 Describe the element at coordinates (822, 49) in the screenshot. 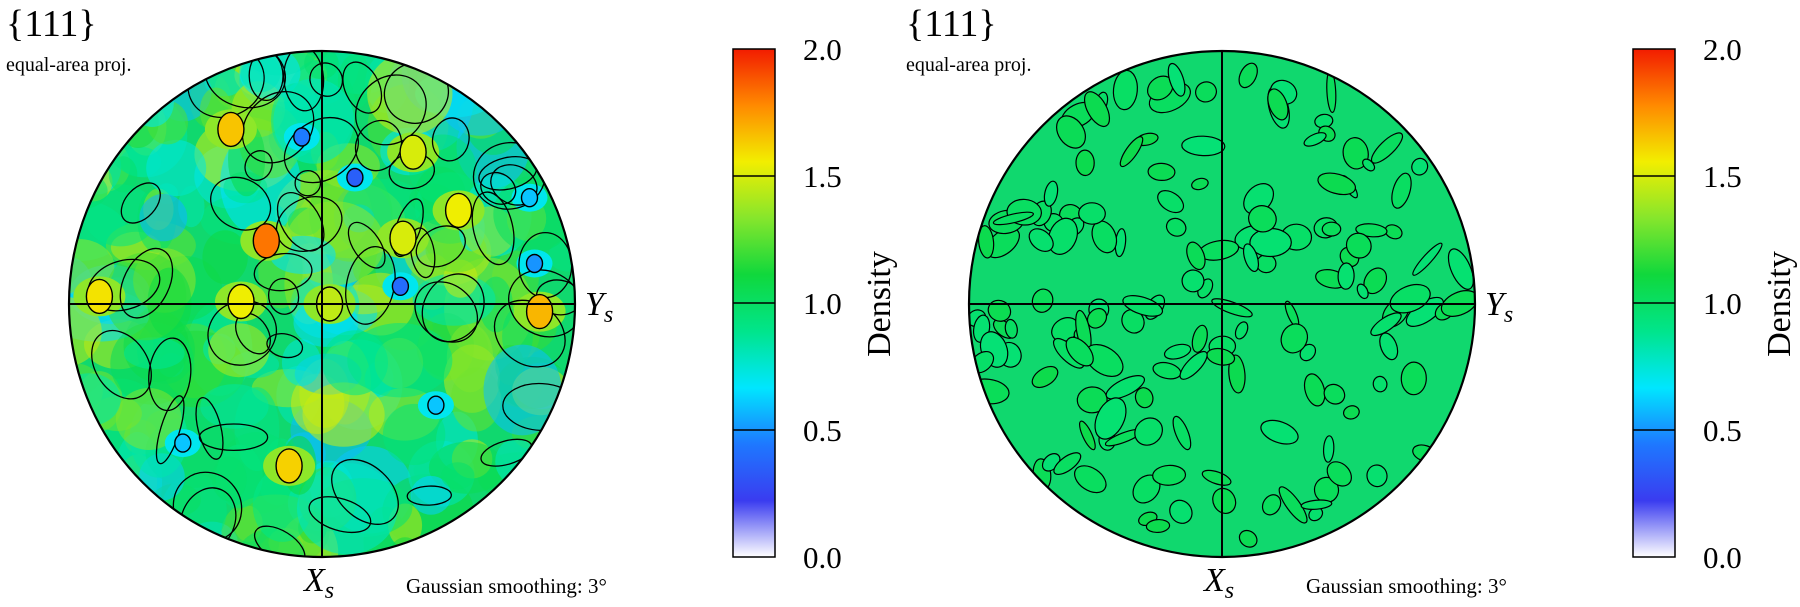

I see `colorbar-tick-label: 2.0` at that location.